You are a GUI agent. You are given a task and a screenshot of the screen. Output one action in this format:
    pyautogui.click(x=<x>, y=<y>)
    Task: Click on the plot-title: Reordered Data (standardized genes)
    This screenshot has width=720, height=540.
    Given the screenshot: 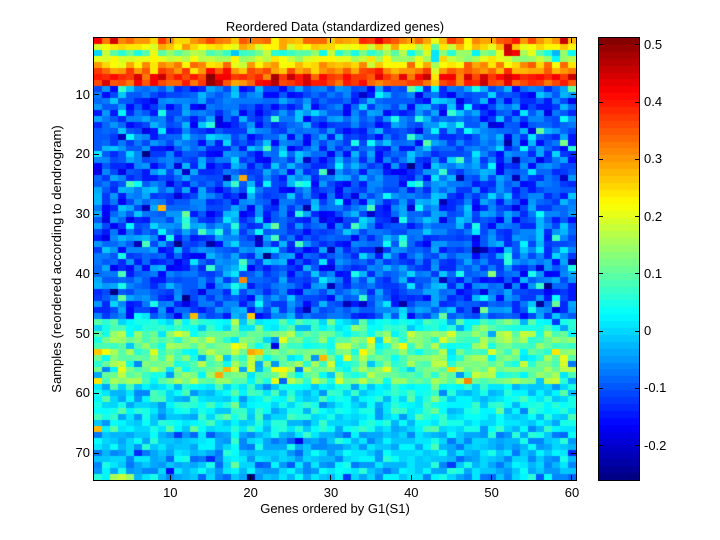 What is the action you would take?
    pyautogui.click(x=335, y=26)
    